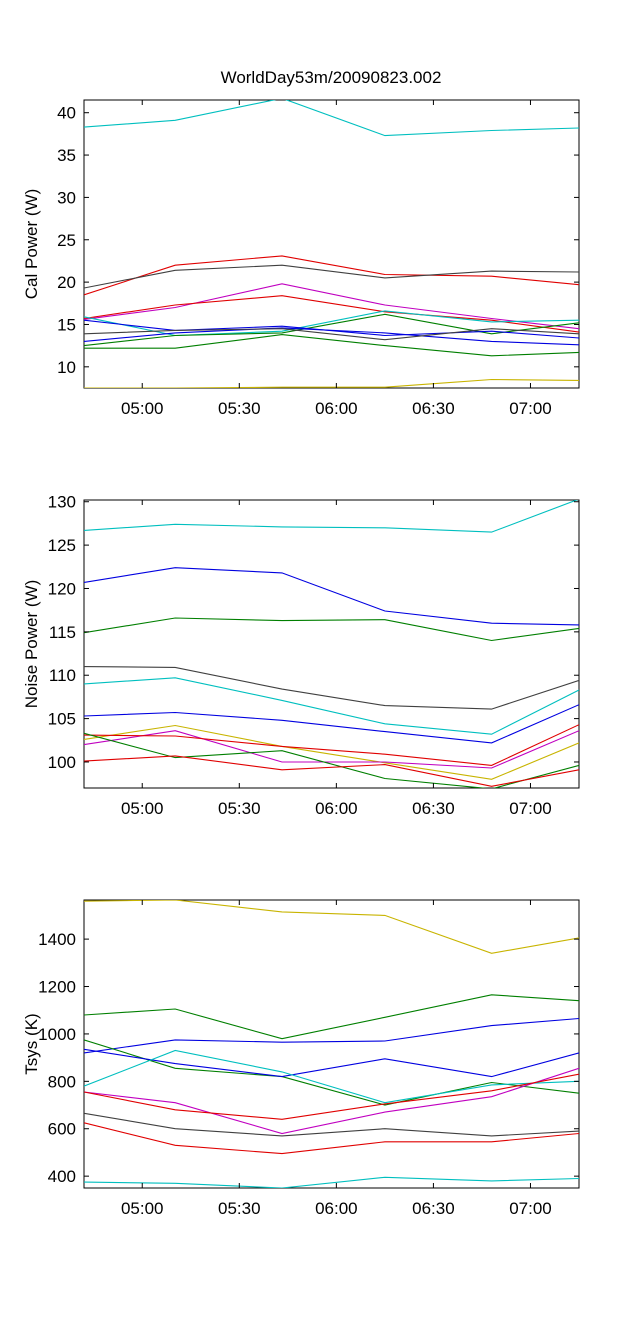 The height and width of the screenshot is (1336, 640). I want to click on noise-power-xtick-label: 06:00, so click(336, 808).